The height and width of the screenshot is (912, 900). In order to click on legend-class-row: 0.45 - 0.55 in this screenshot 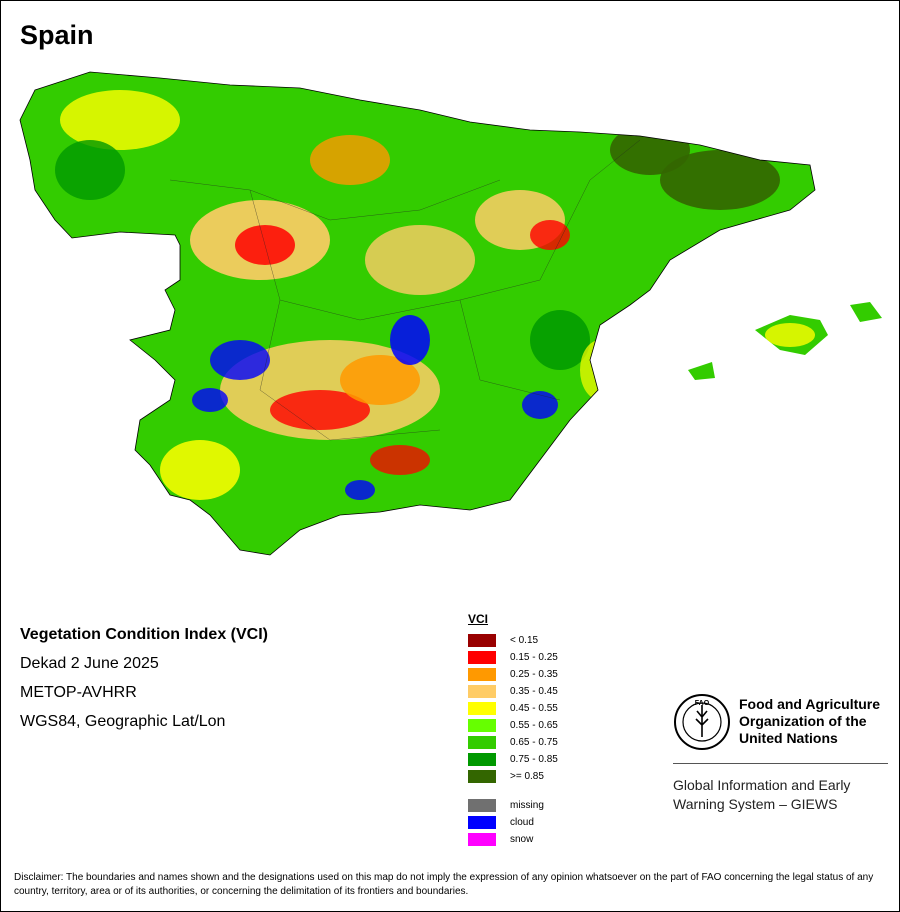, I will do `click(513, 708)`.